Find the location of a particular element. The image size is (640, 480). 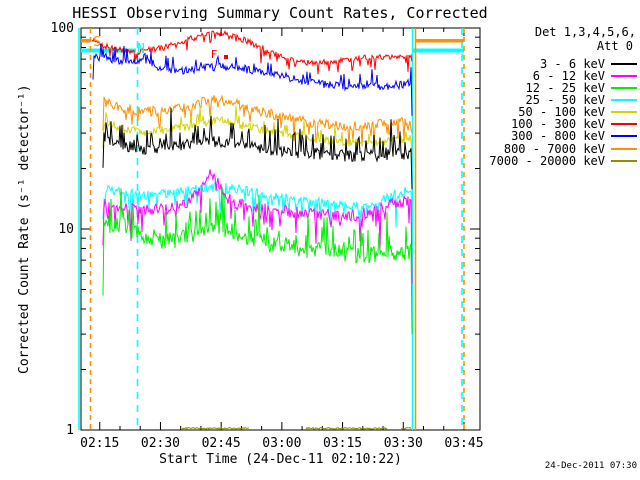

legend-item: 12 - 25 keV is located at coordinates (581, 87).